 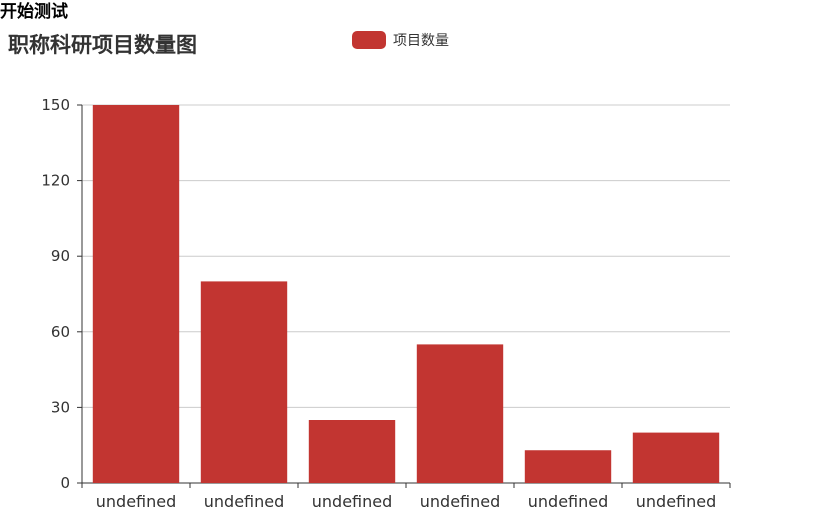 What do you see at coordinates (60, 332) in the screenshot?
I see `y-tick-label: 60` at bounding box center [60, 332].